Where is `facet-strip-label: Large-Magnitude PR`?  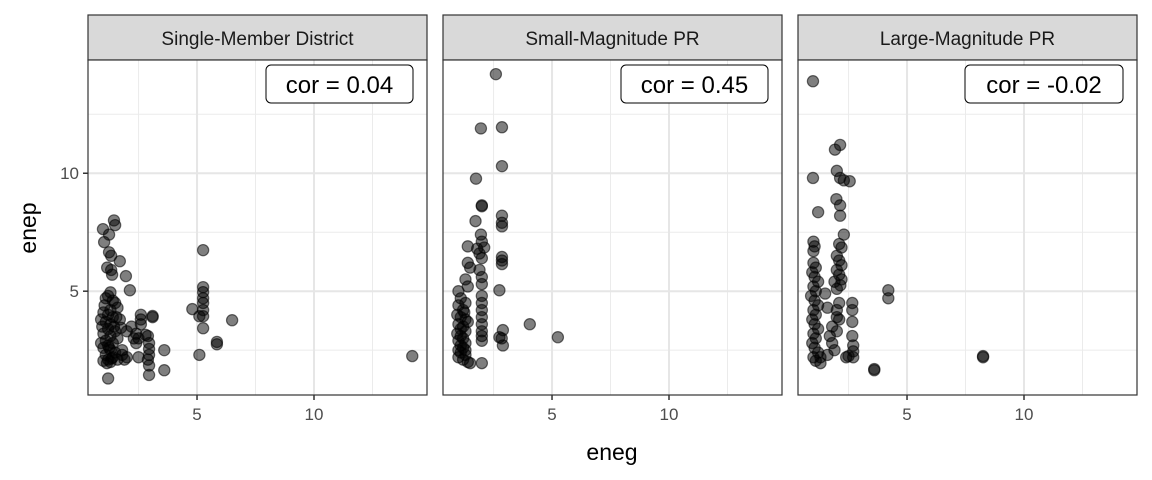
facet-strip-label: Large-Magnitude PR is located at coordinates (967, 39).